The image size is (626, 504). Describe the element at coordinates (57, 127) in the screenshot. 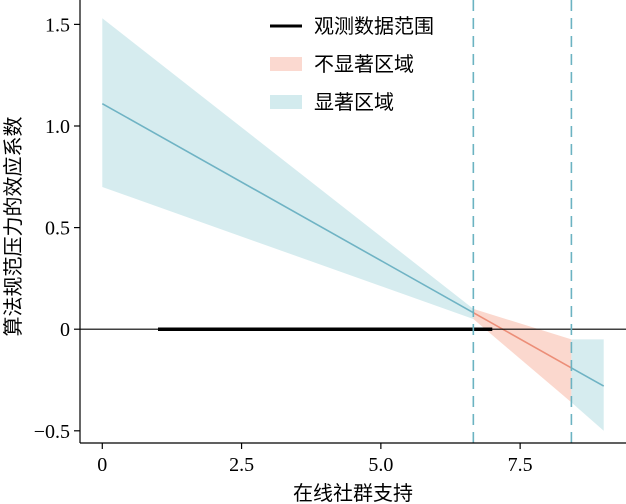

I see `y-tick-label: 1.0` at that location.